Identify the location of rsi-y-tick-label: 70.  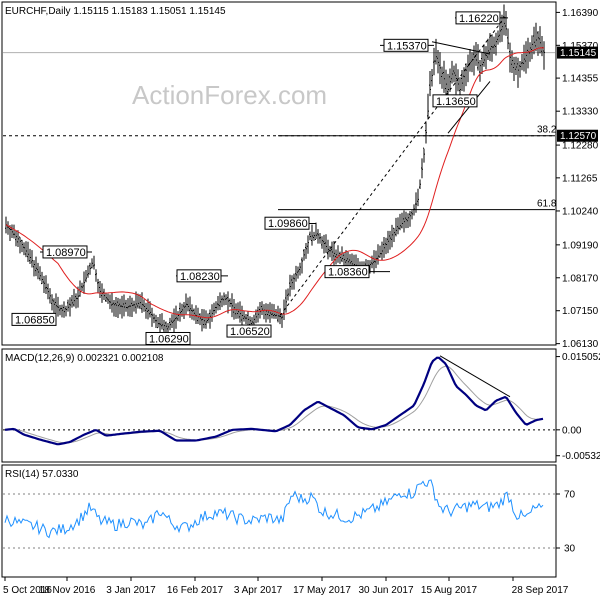
(570, 495).